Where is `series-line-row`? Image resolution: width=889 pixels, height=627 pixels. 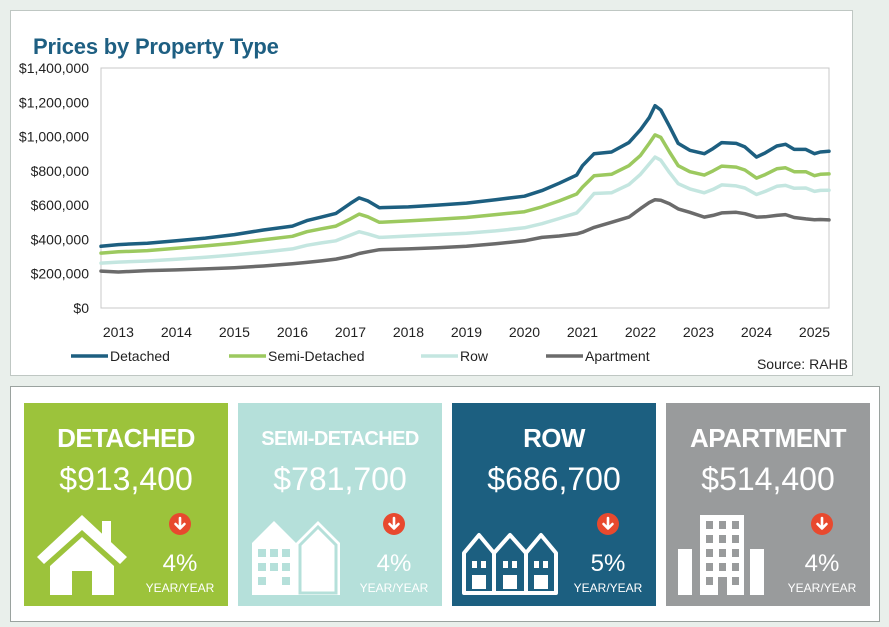 series-line-row is located at coordinates (465, 210).